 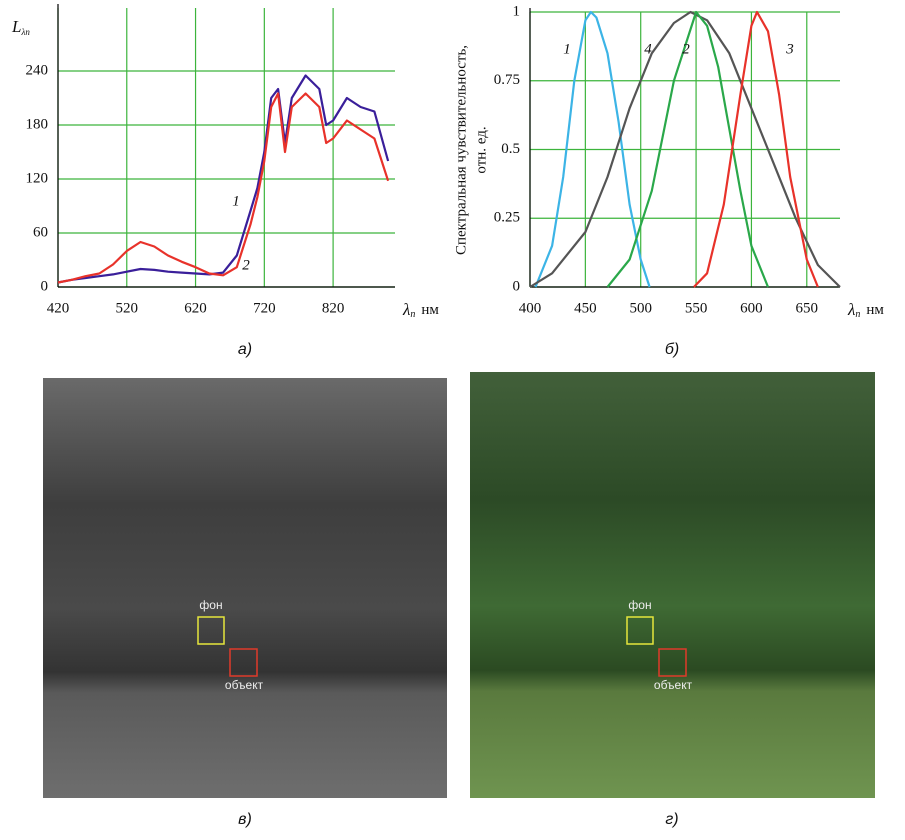 I want to click on y-tick-label: 240, so click(x=37, y=70).